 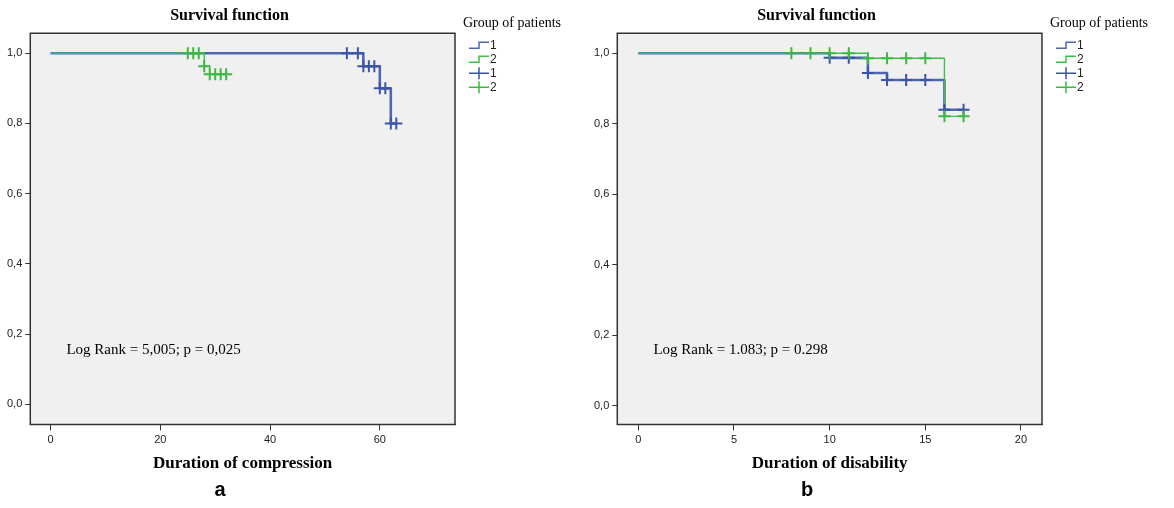 What do you see at coordinates (830, 463) in the screenshot?
I see `x-axis-title: Duration of disability` at bounding box center [830, 463].